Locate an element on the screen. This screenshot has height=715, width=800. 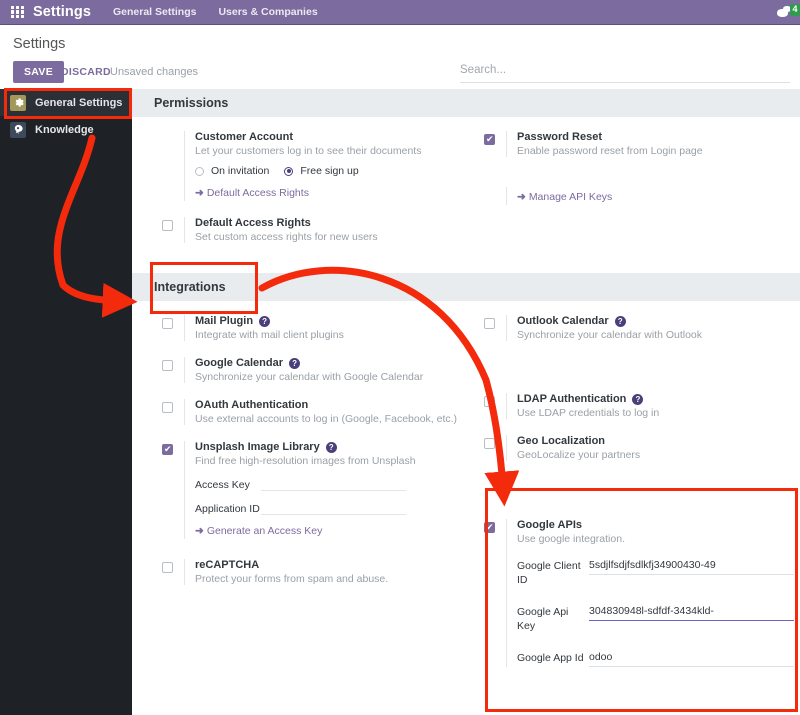
sidebar-item-general-settings: General Settings is located at coordinates (66, 102).